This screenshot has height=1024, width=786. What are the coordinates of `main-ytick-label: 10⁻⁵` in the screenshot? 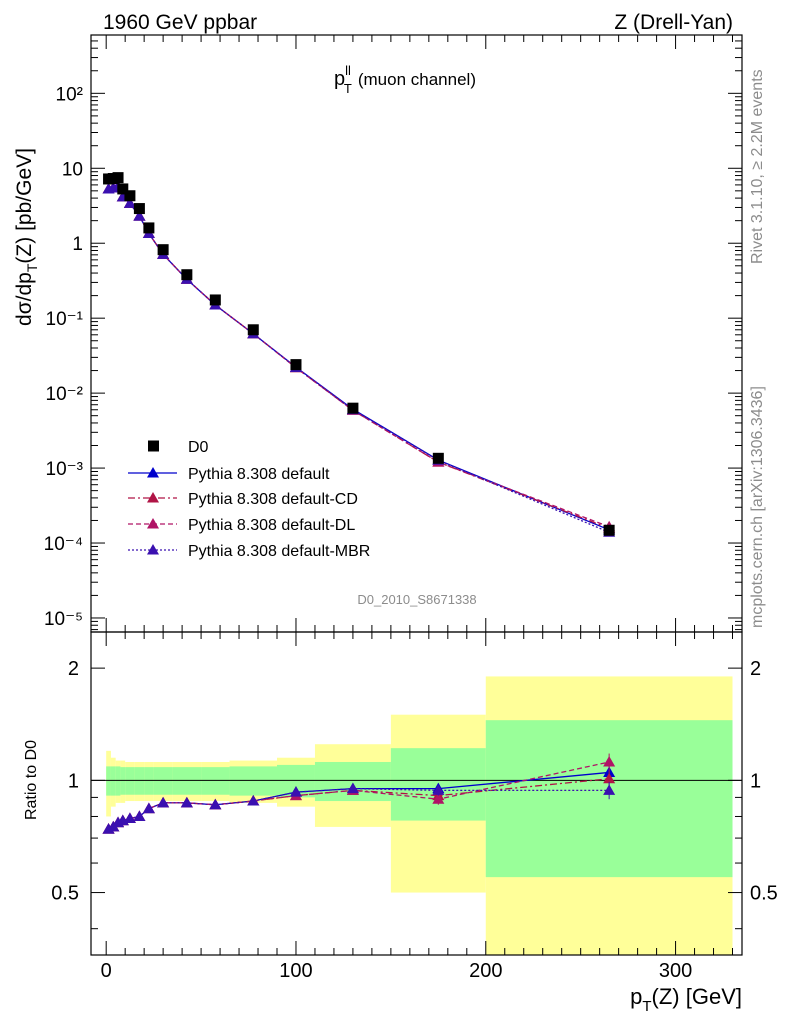 It's located at (63, 619).